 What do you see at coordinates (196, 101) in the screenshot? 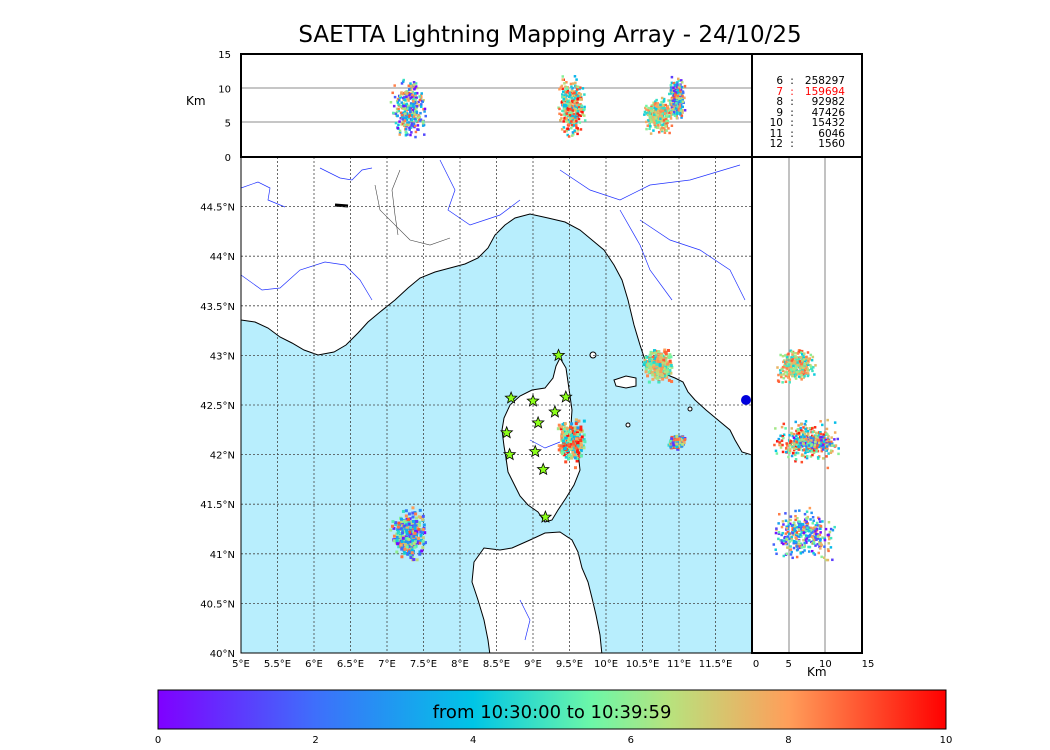
I see `top-alt-unit: Km` at bounding box center [196, 101].